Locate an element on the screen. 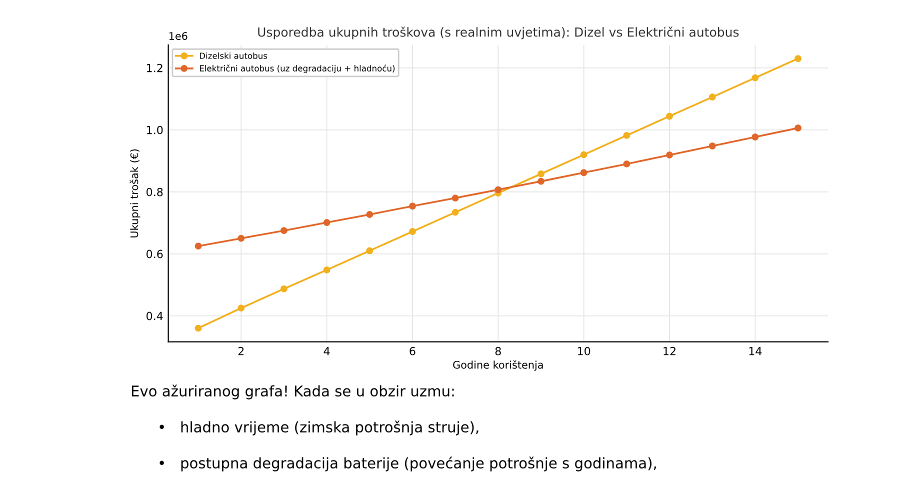 This screenshot has height=494, width=900. x-tick-label: 10 is located at coordinates (584, 351).